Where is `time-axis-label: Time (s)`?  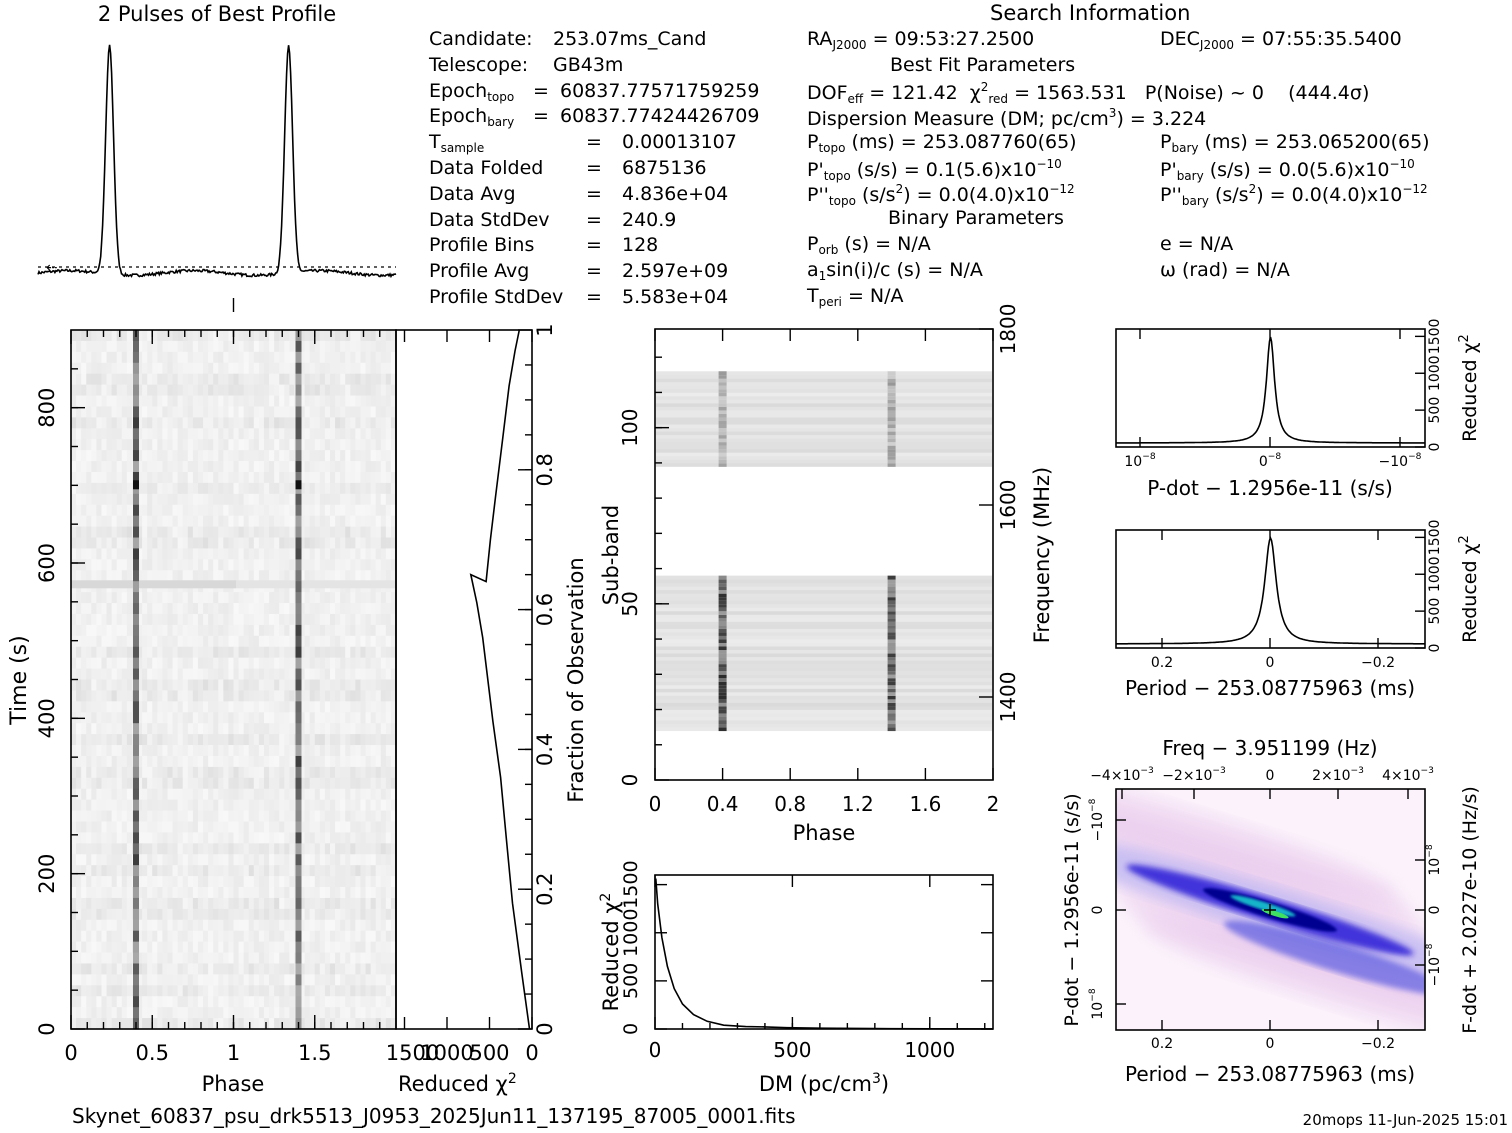 time-axis-label: Time (s) is located at coordinates (19, 680).